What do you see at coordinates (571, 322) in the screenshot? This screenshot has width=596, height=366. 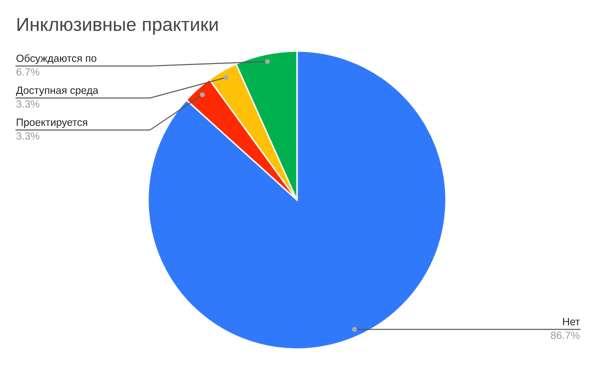 I see `slice-label: Нет` at bounding box center [571, 322].